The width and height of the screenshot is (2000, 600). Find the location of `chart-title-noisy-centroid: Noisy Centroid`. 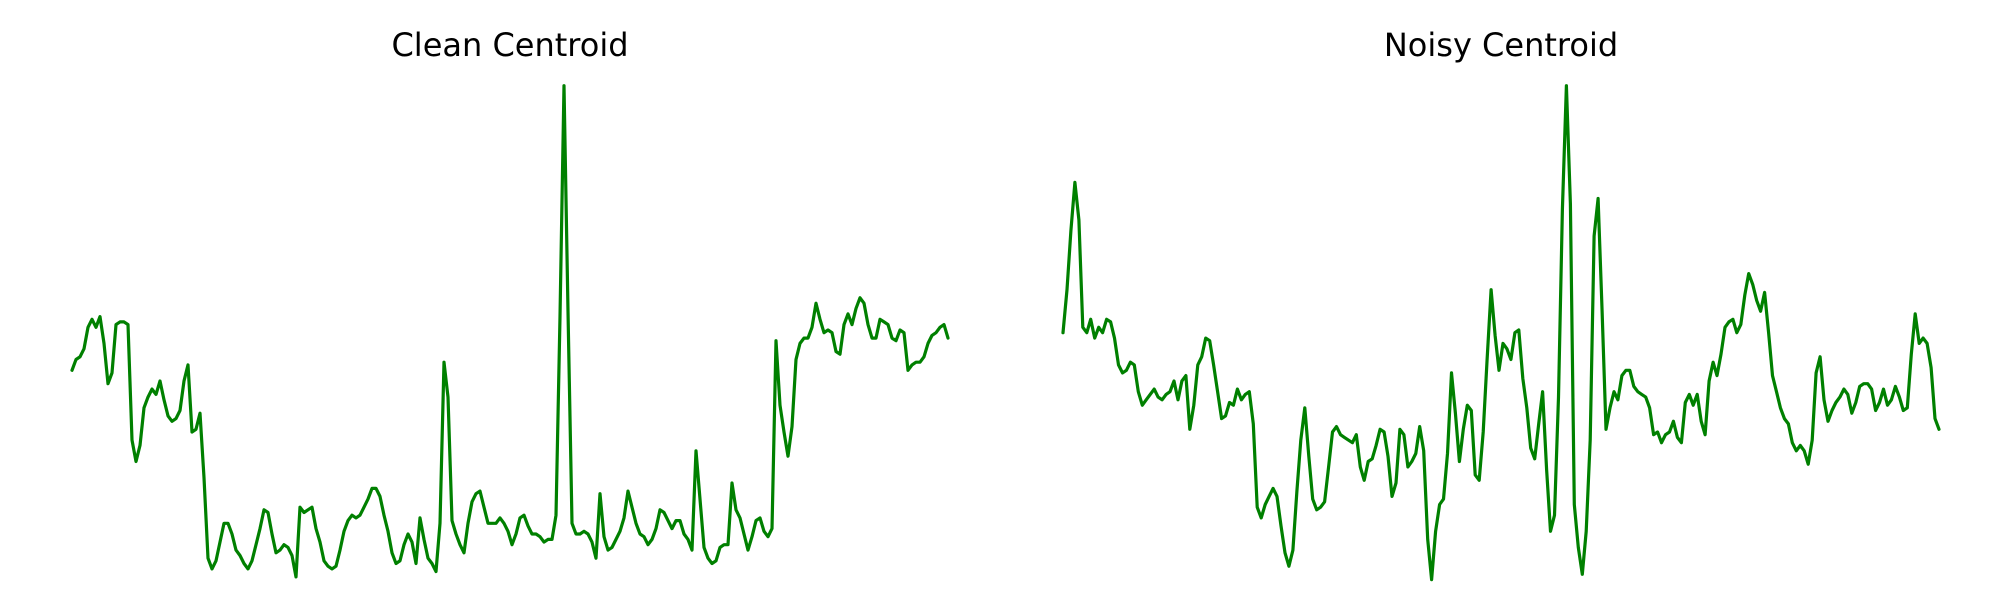

chart-title-noisy-centroid: Noisy Centroid is located at coordinates (1501, 45).